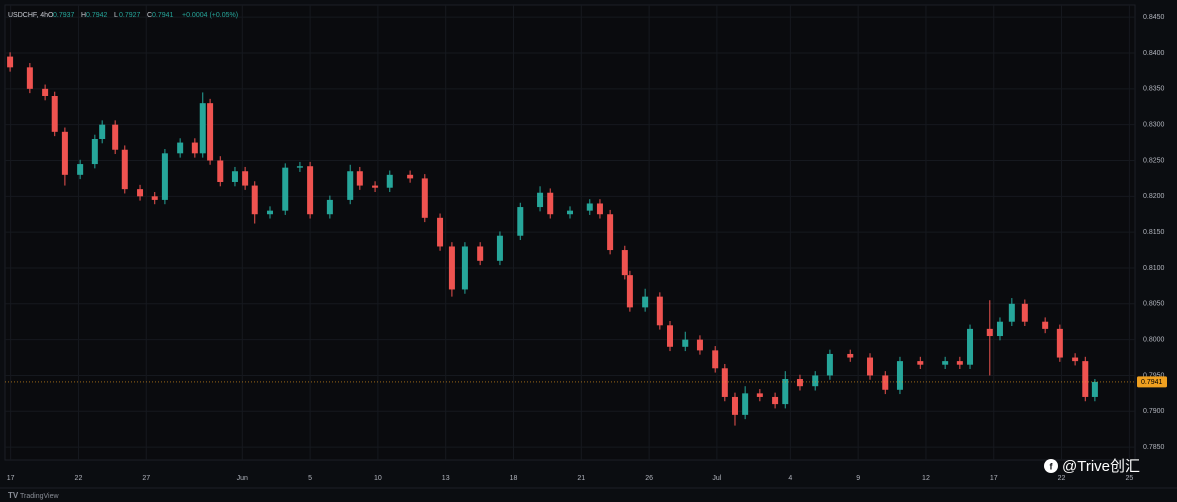 The width and height of the screenshot is (1177, 502). I want to click on y-tick-label: 0.8300, so click(1154, 125).